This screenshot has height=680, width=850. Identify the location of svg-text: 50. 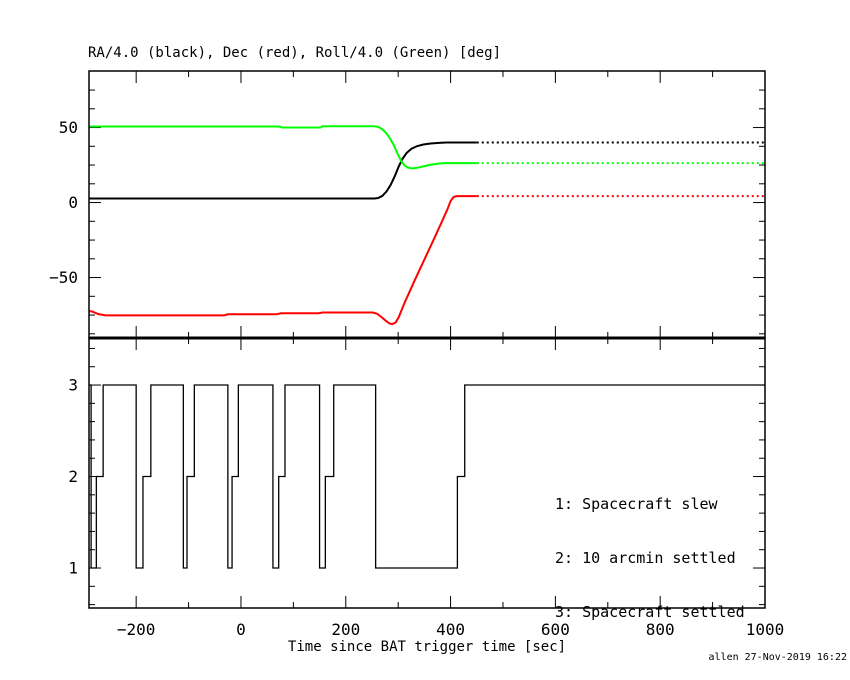
(68, 127).